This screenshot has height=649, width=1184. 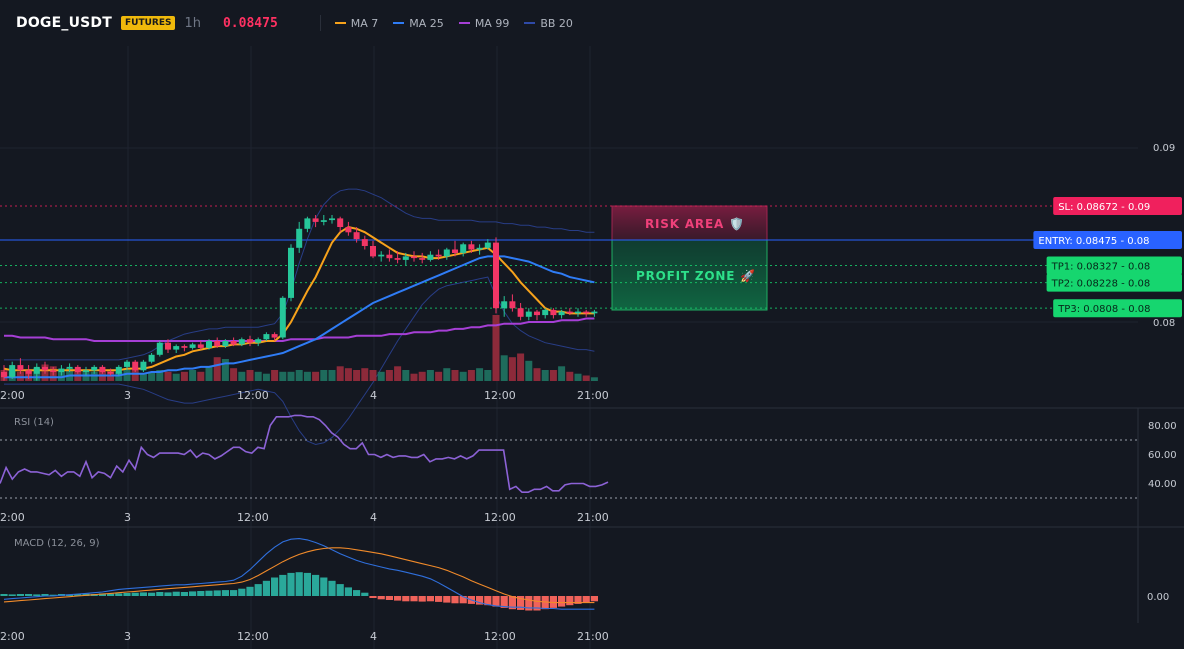 What do you see at coordinates (426, 23) in the screenshot?
I see `legend-ma25-label: MA 25` at bounding box center [426, 23].